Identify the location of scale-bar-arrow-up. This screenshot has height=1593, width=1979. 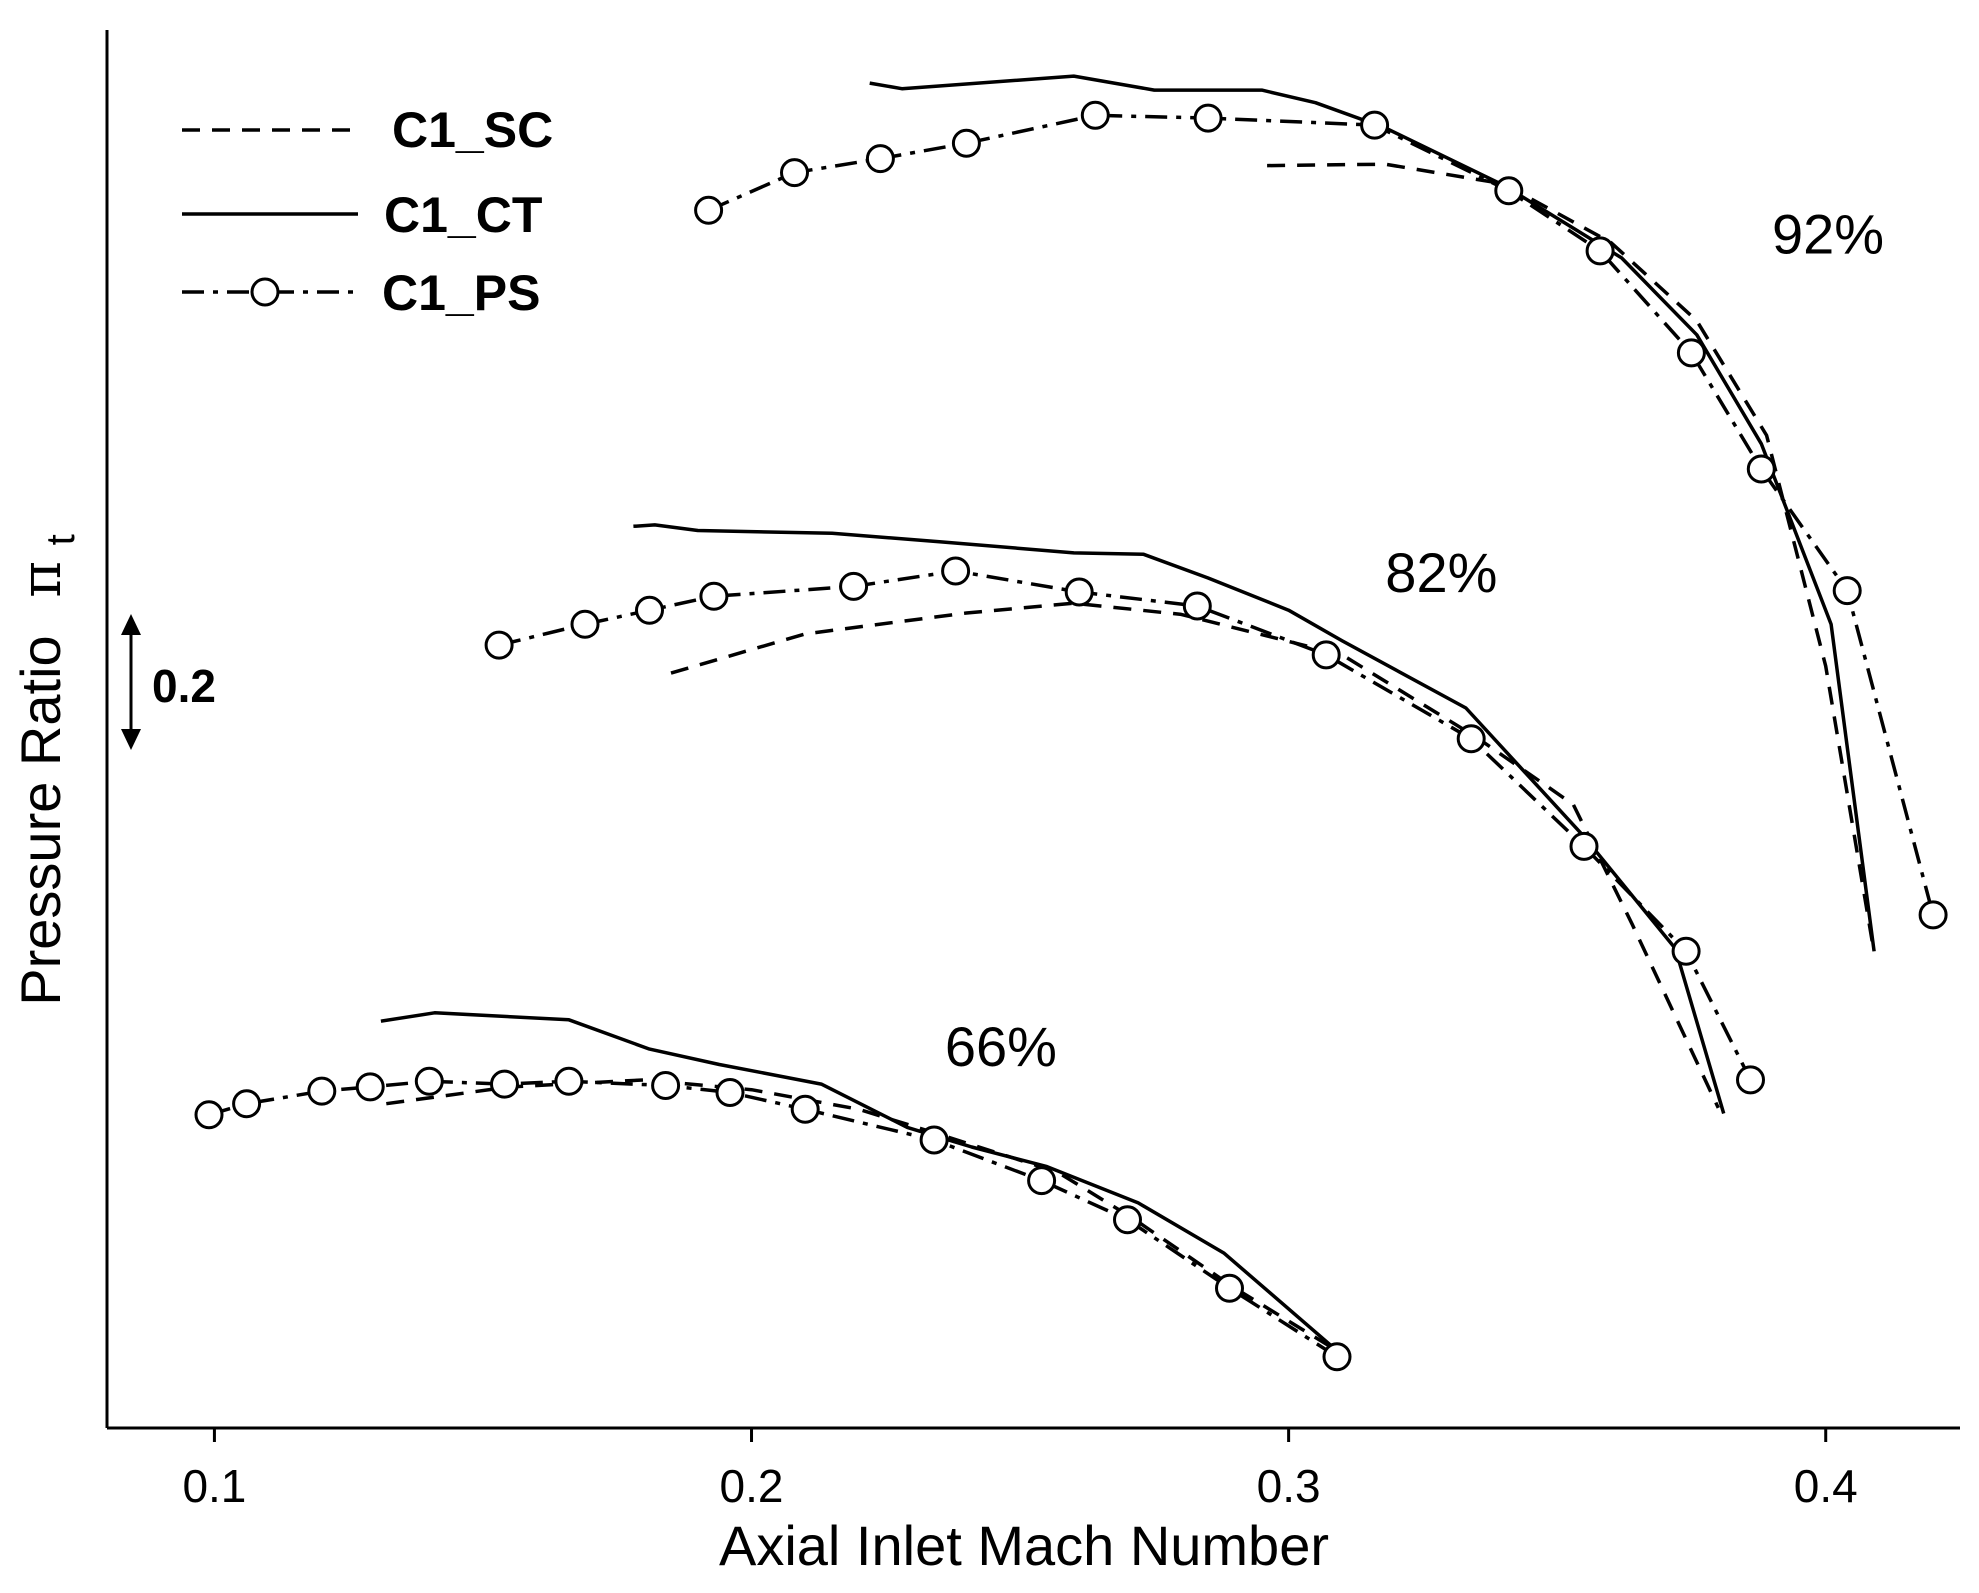
(131, 624).